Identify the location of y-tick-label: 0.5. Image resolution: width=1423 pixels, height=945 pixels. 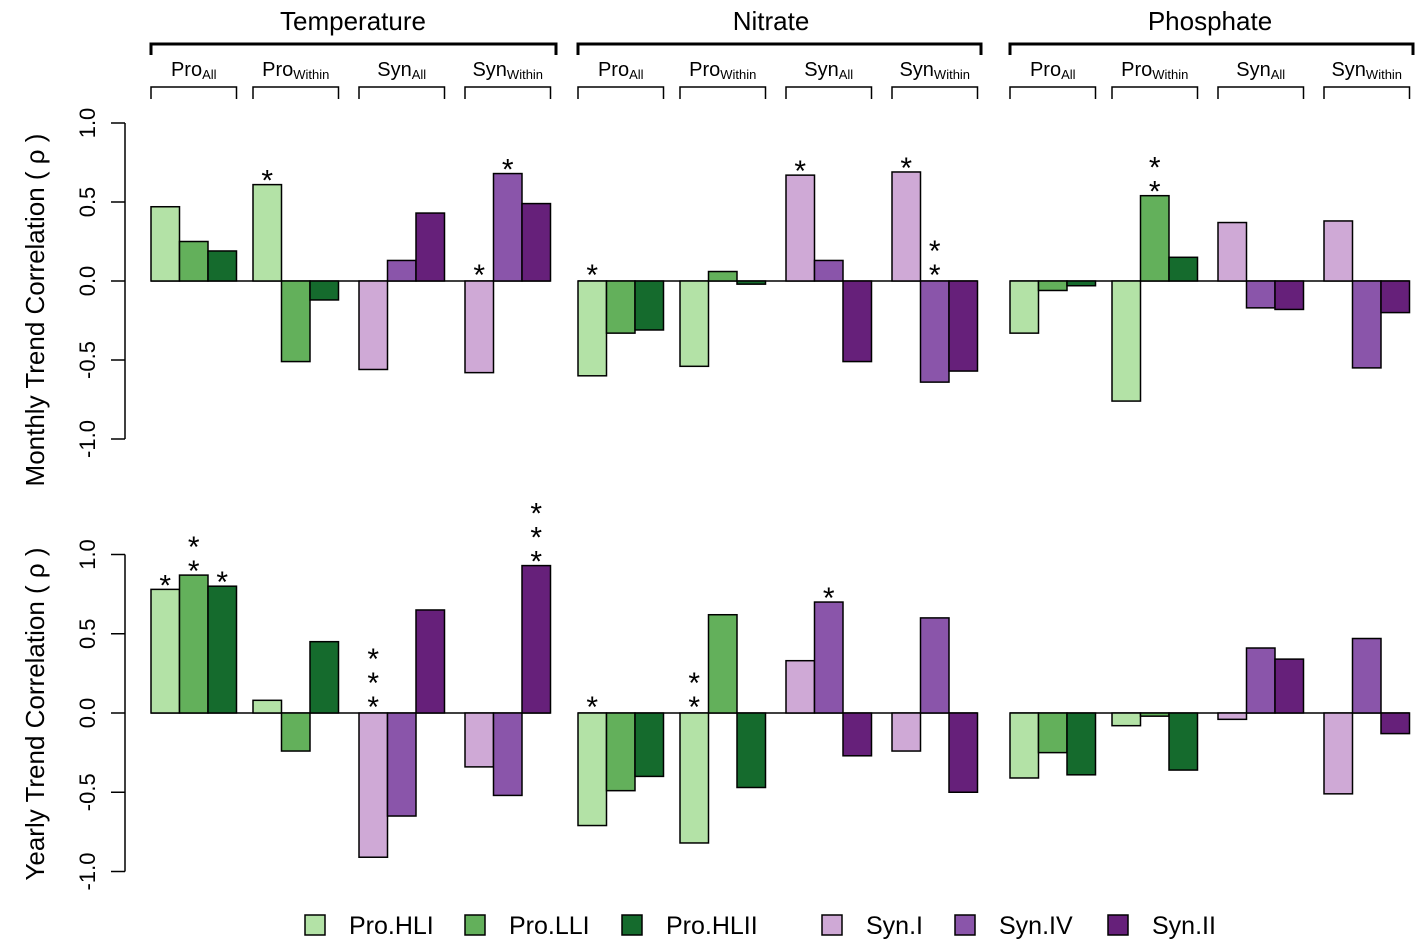
(87, 202).